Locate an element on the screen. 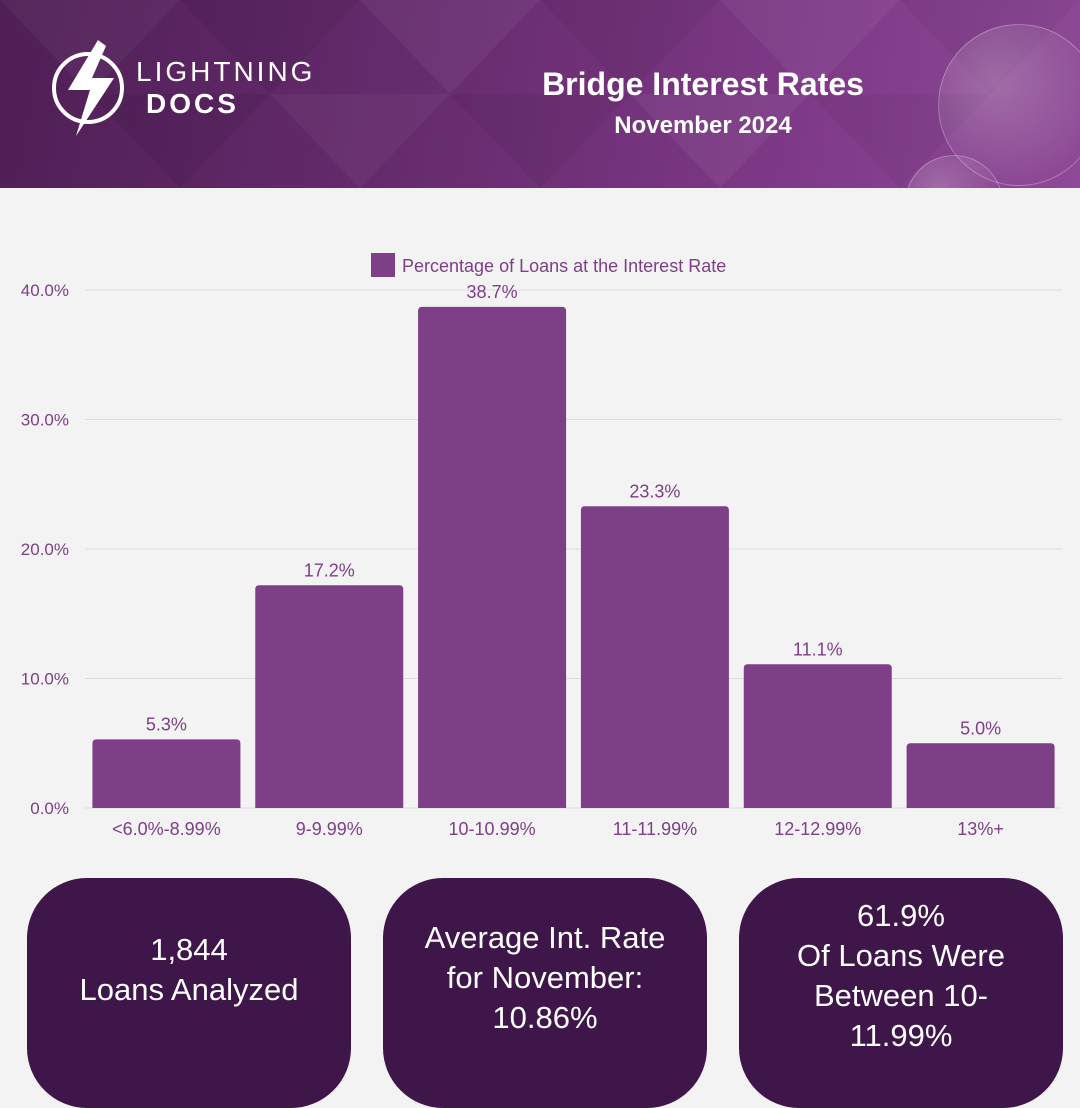 This screenshot has height=1108, width=1080. x-tick-label: 12-12.99% is located at coordinates (817, 829).